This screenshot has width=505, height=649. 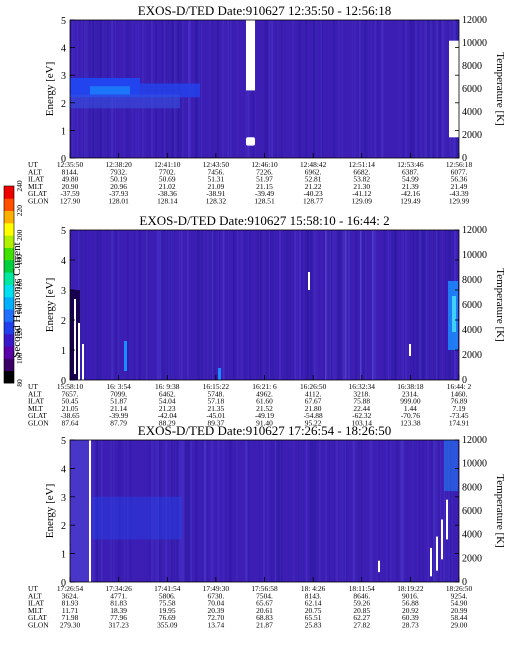 What do you see at coordinates (118, 164) in the screenshot?
I see `orbit-value: 12:38:20` at bounding box center [118, 164].